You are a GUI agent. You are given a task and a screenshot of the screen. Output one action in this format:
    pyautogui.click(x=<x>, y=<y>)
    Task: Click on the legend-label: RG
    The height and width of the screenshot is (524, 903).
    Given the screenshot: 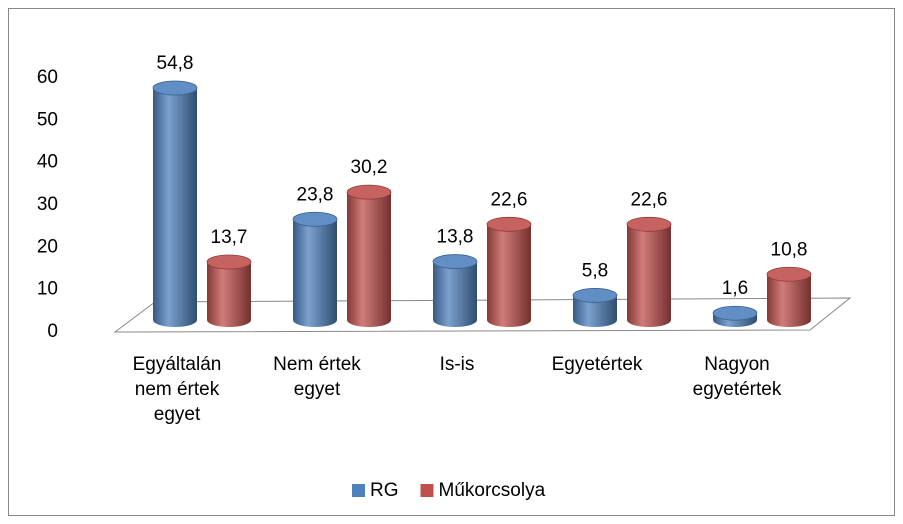 What is the action you would take?
    pyautogui.click(x=384, y=490)
    